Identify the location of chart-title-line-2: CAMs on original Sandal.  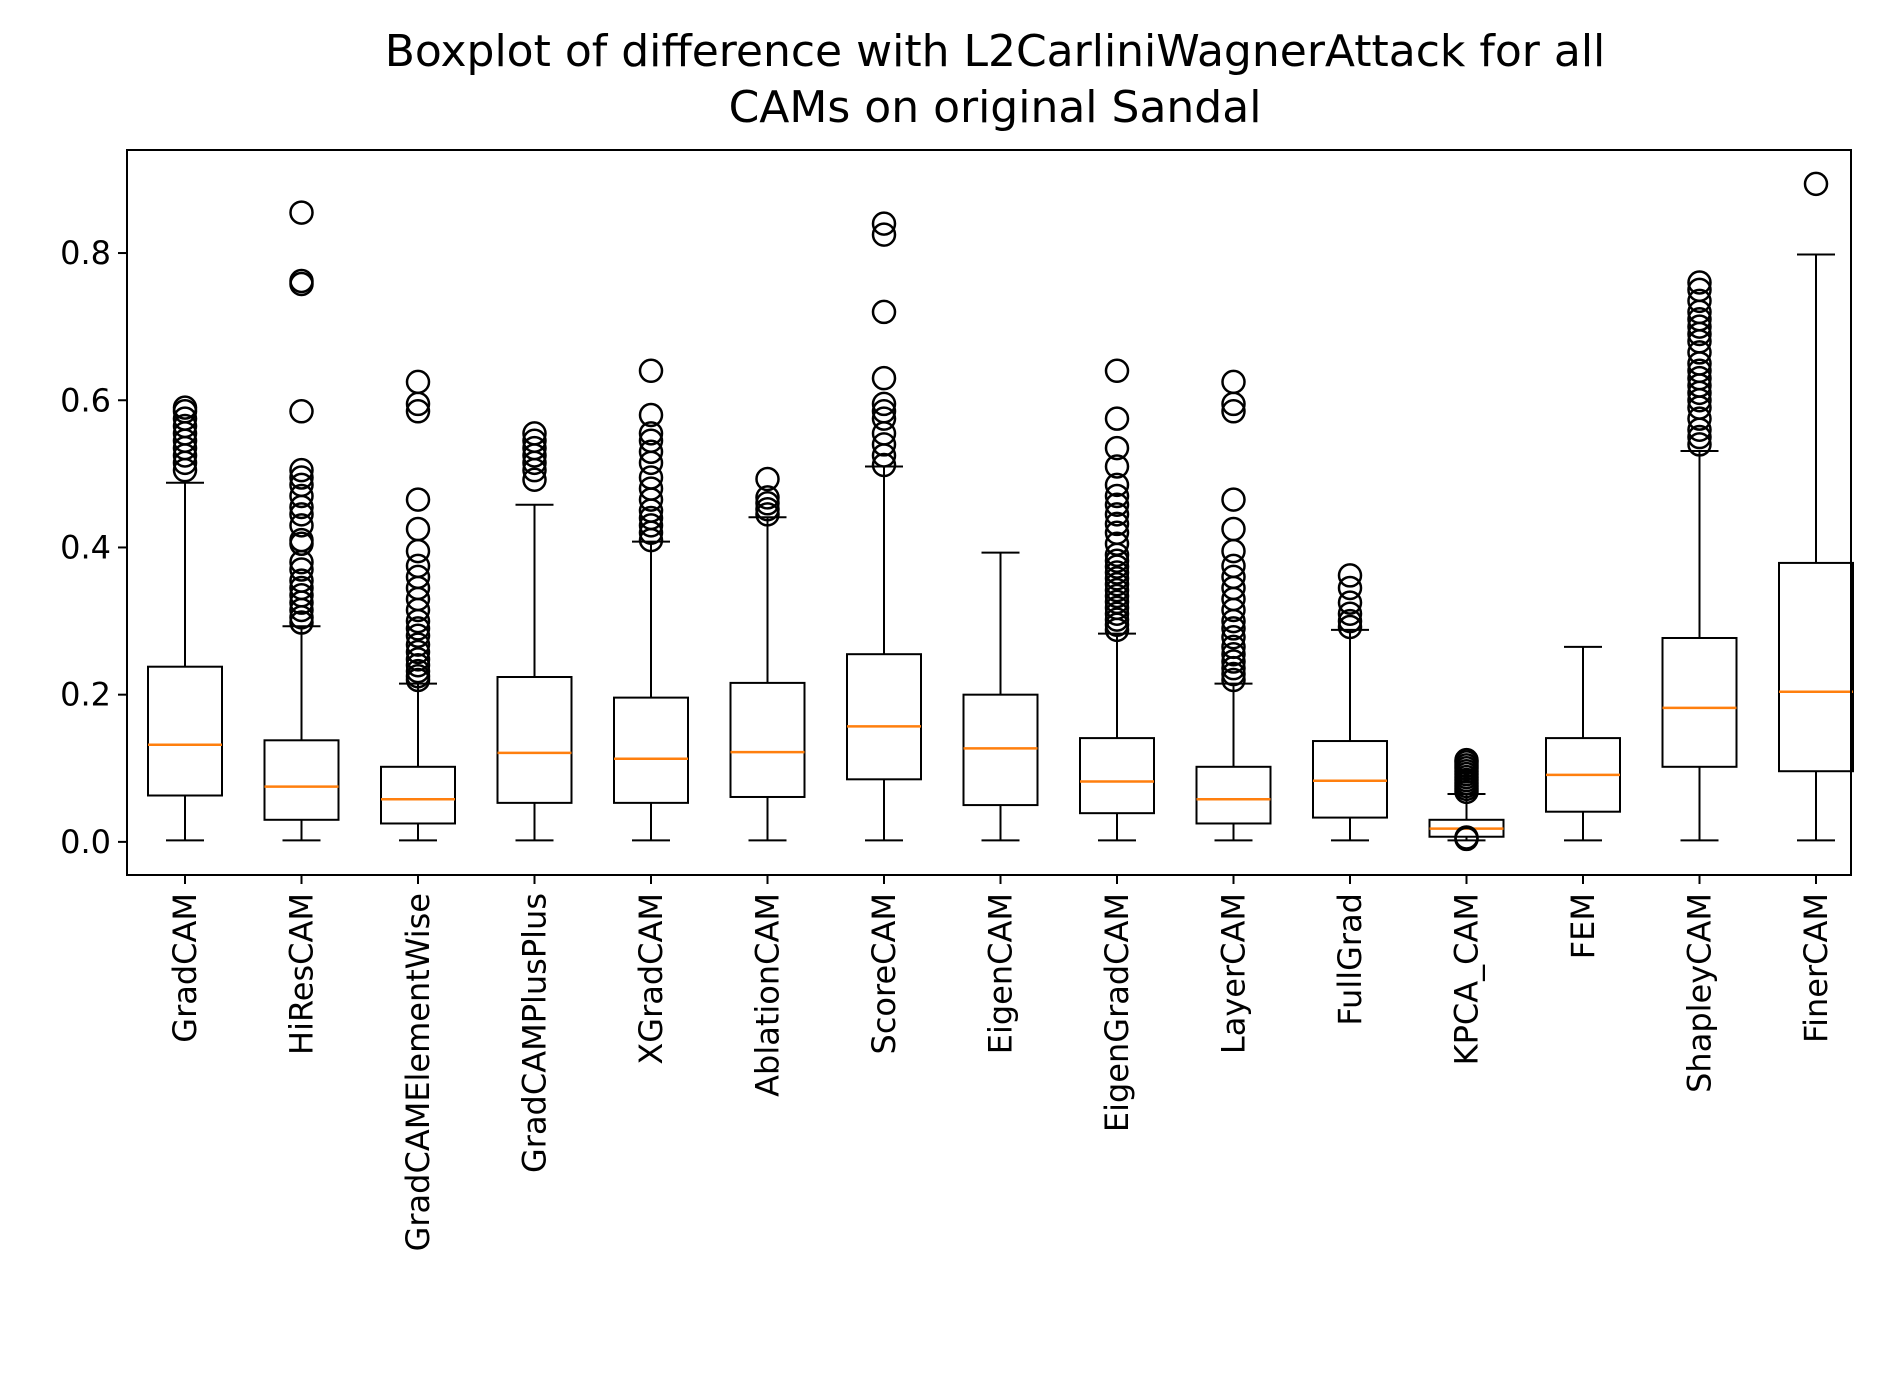
(995, 107).